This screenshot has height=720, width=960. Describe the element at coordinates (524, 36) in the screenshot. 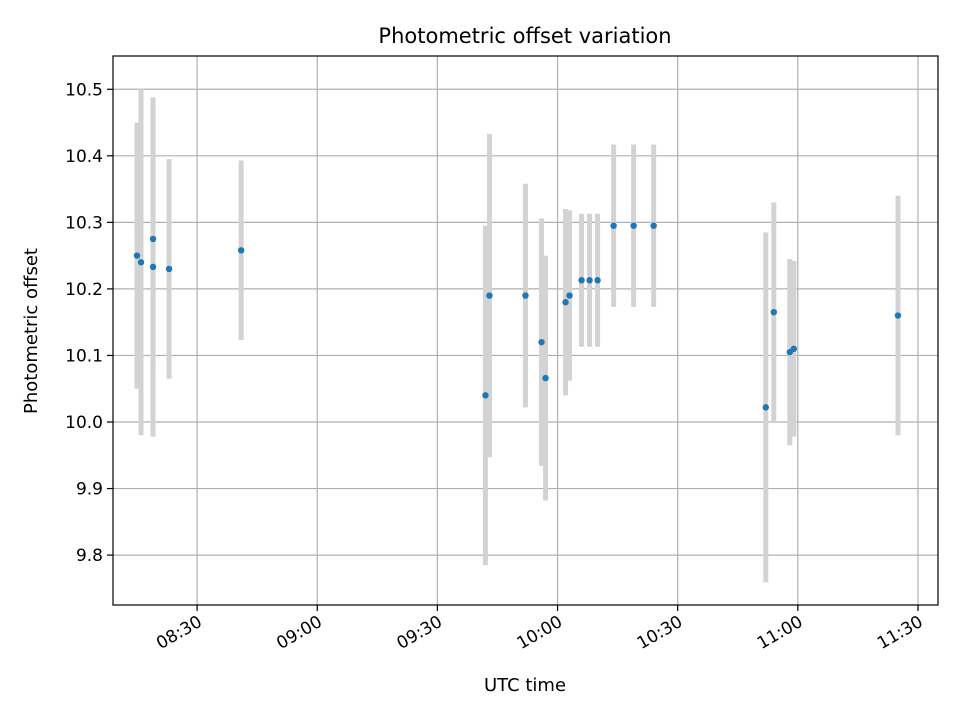

I see `chart-title: Photometric offset variation` at that location.